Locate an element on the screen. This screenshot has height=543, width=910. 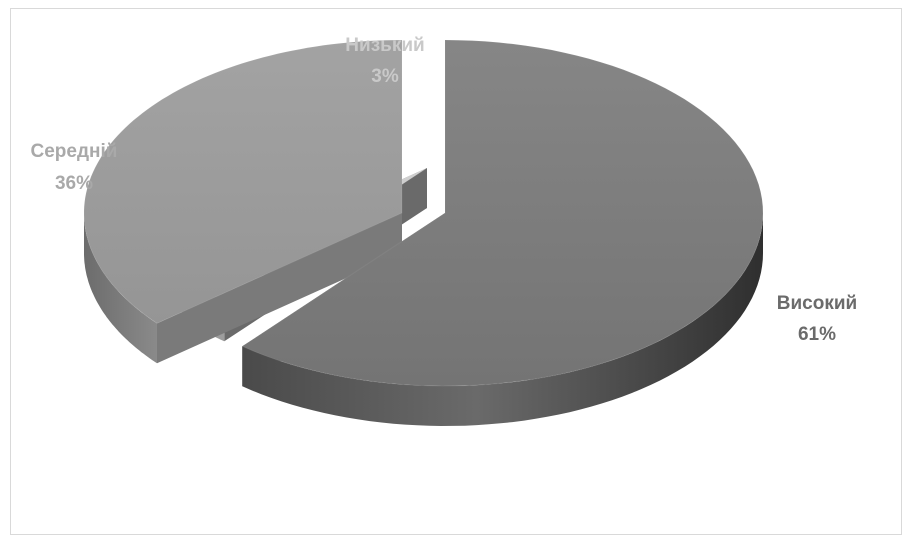
label-vysokyi-percent: 61% is located at coordinates (817, 334).